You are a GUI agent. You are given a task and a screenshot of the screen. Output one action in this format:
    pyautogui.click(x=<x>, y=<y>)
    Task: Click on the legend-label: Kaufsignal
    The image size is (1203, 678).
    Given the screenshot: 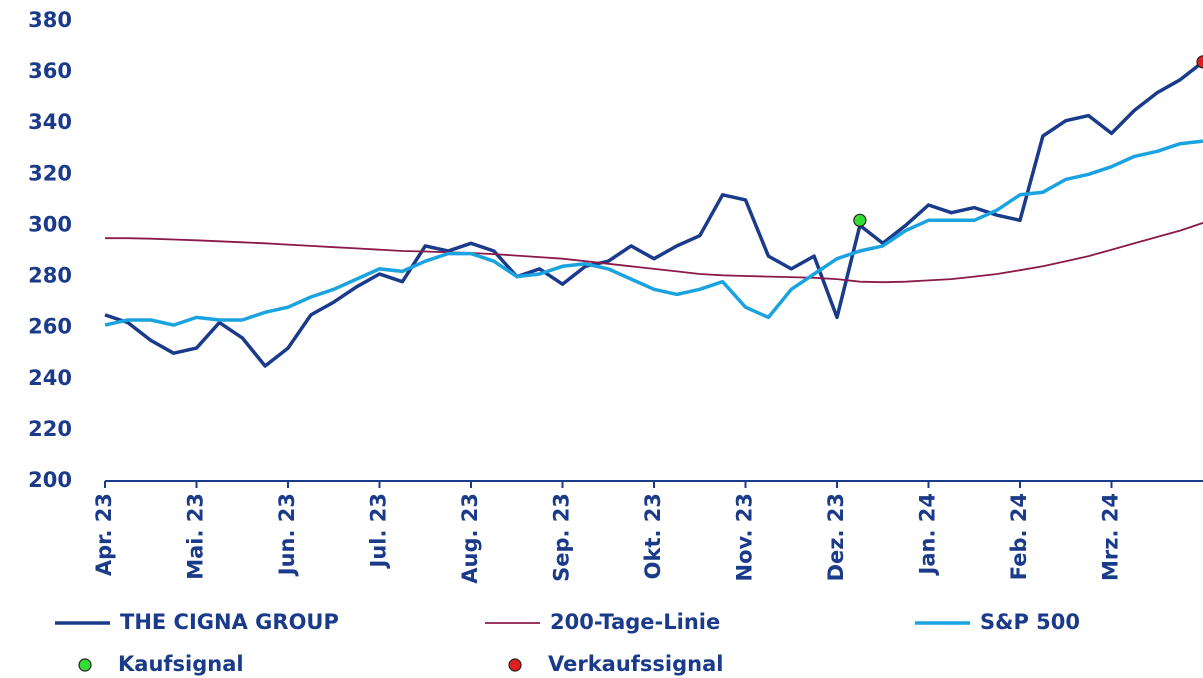 What is the action you would take?
    pyautogui.click(x=181, y=664)
    